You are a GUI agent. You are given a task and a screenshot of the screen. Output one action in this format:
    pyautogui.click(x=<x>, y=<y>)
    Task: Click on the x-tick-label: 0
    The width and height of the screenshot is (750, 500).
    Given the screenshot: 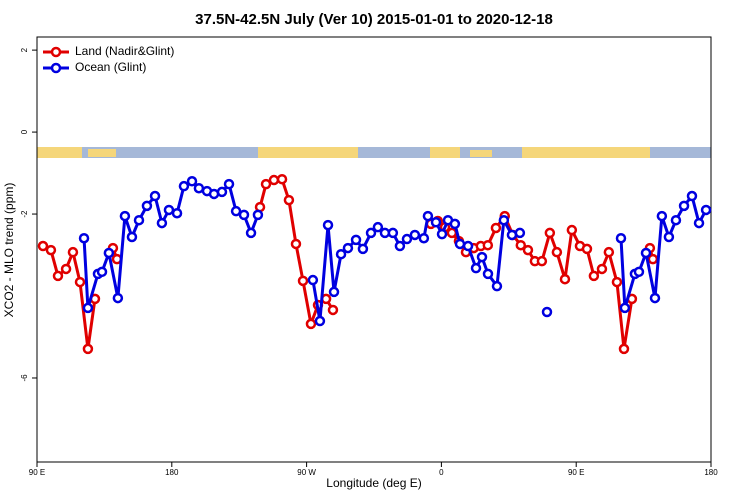 What is the action you would take?
    pyautogui.click(x=441, y=472)
    